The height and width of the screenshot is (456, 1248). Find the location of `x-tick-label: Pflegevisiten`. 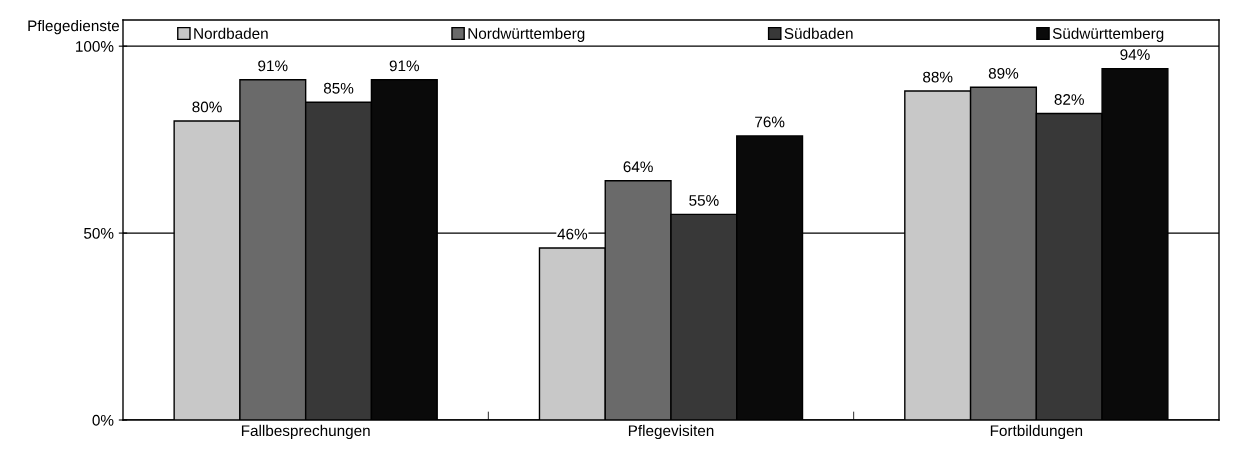

x-tick-label: Pflegevisiten is located at coordinates (671, 432).